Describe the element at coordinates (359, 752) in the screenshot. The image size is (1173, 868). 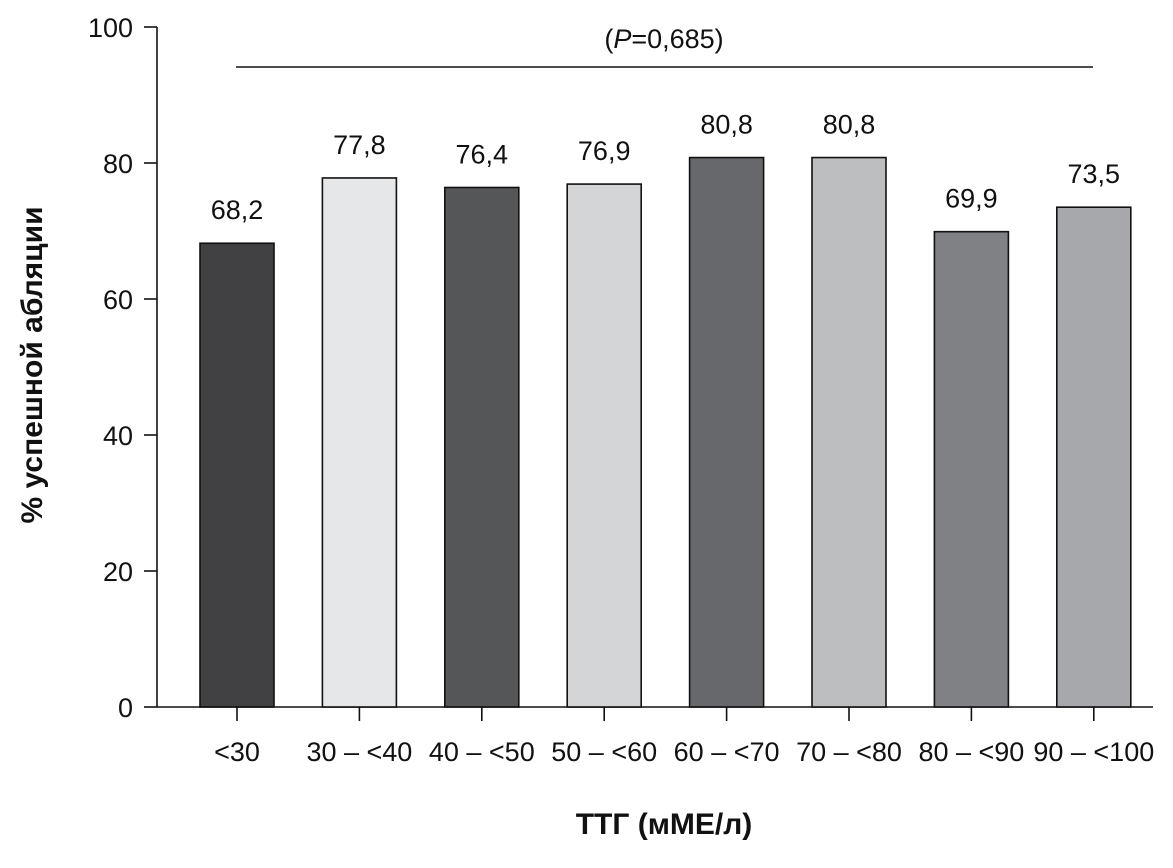
I see `x-tick-label: 30 – <40` at that location.